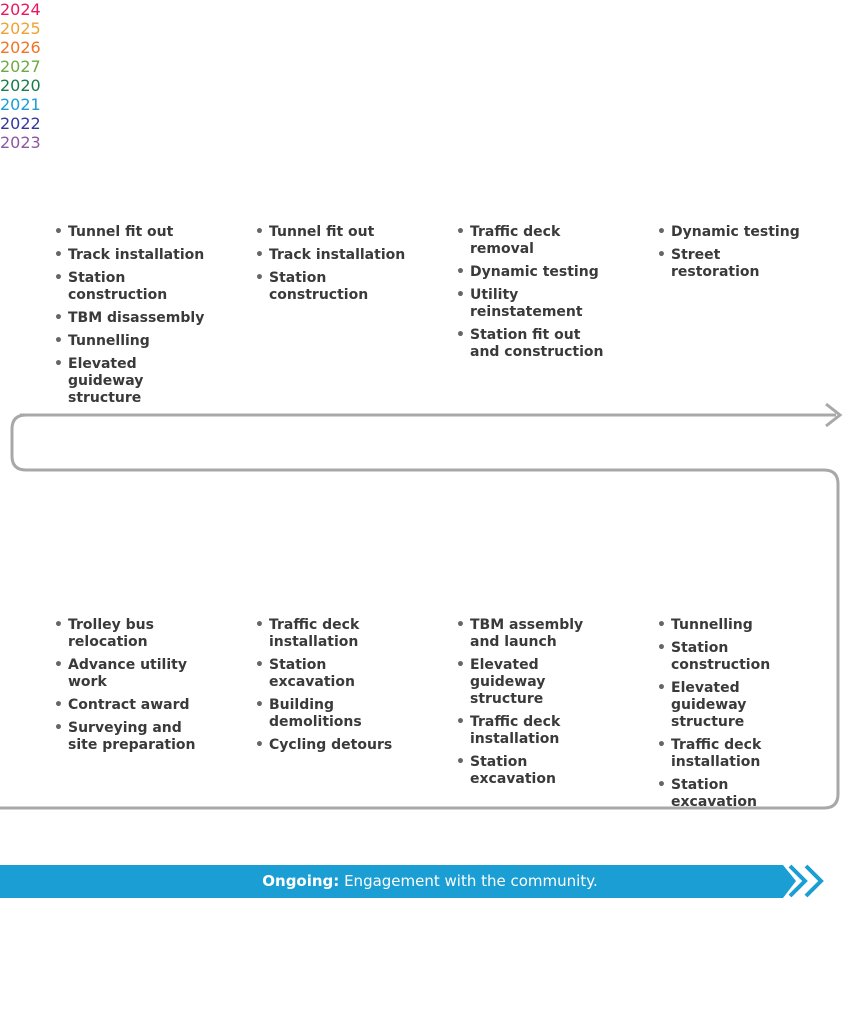 Image resolution: width=859 pixels, height=1024 pixels. What do you see at coordinates (532, 241) in the screenshot?
I see `item: Traffic deck removal` at bounding box center [532, 241].